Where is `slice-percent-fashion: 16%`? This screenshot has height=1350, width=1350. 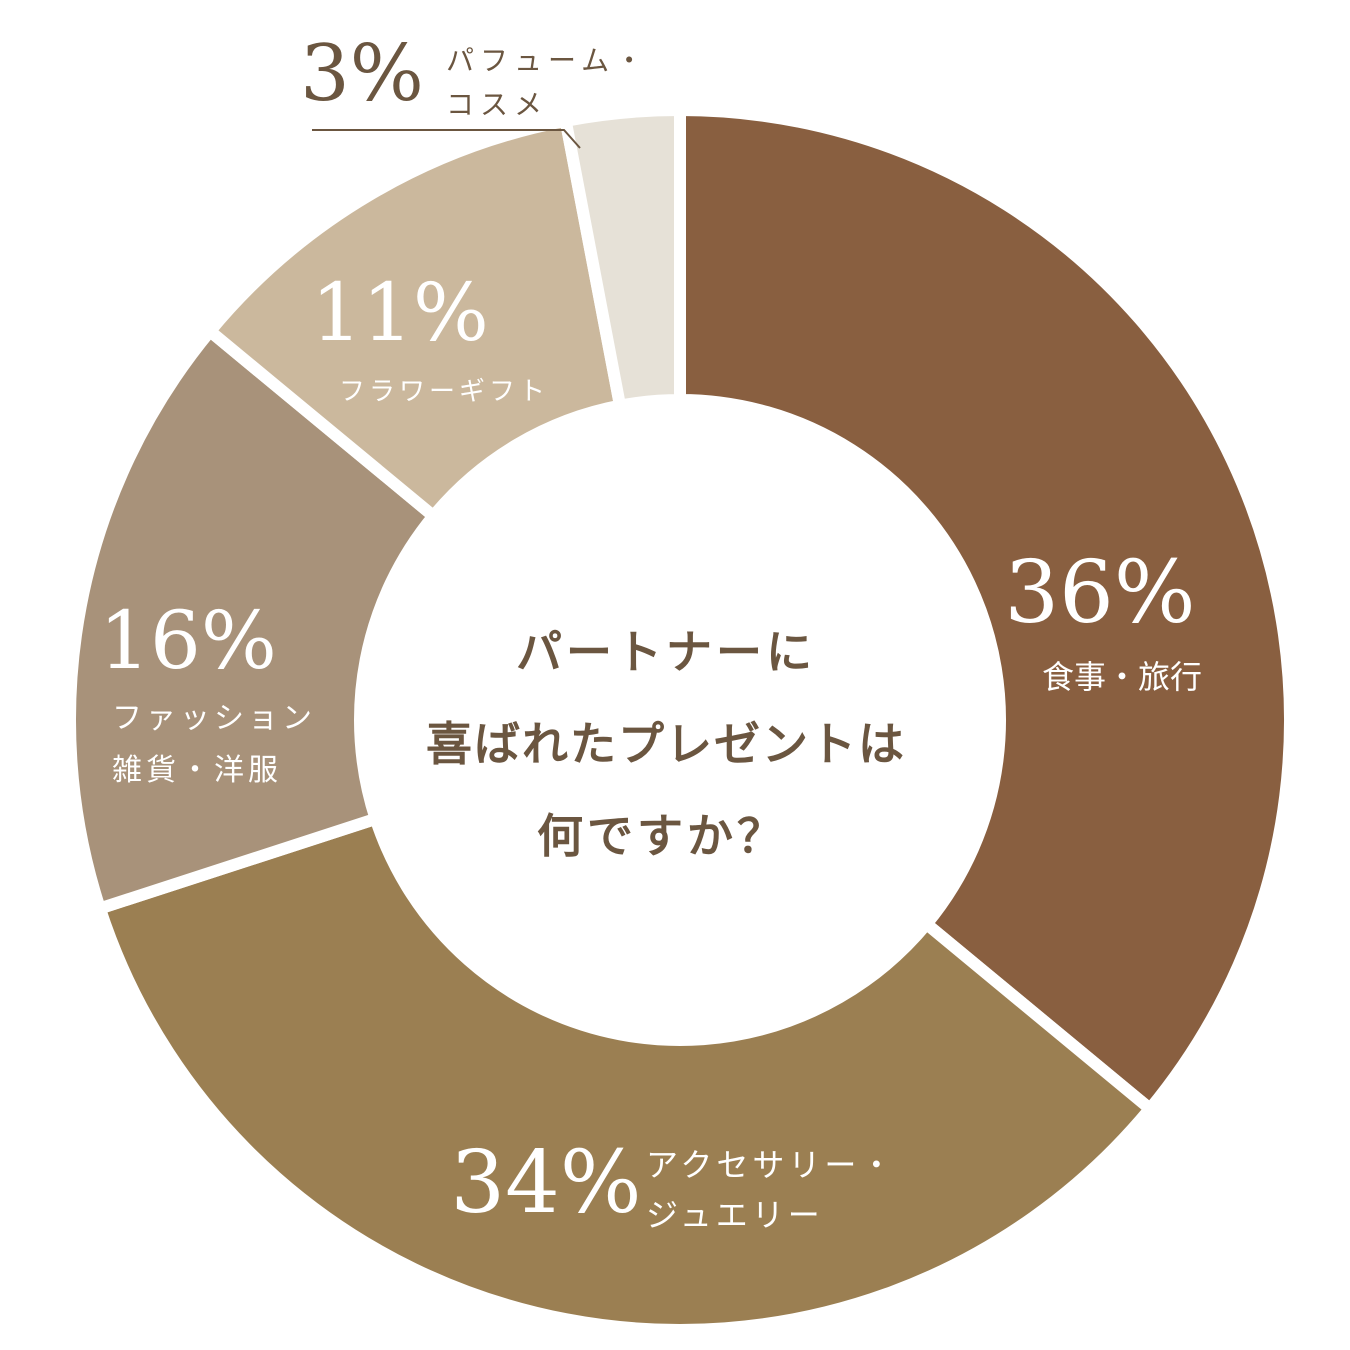
slice-percent-fashion: 16% is located at coordinates (188, 640).